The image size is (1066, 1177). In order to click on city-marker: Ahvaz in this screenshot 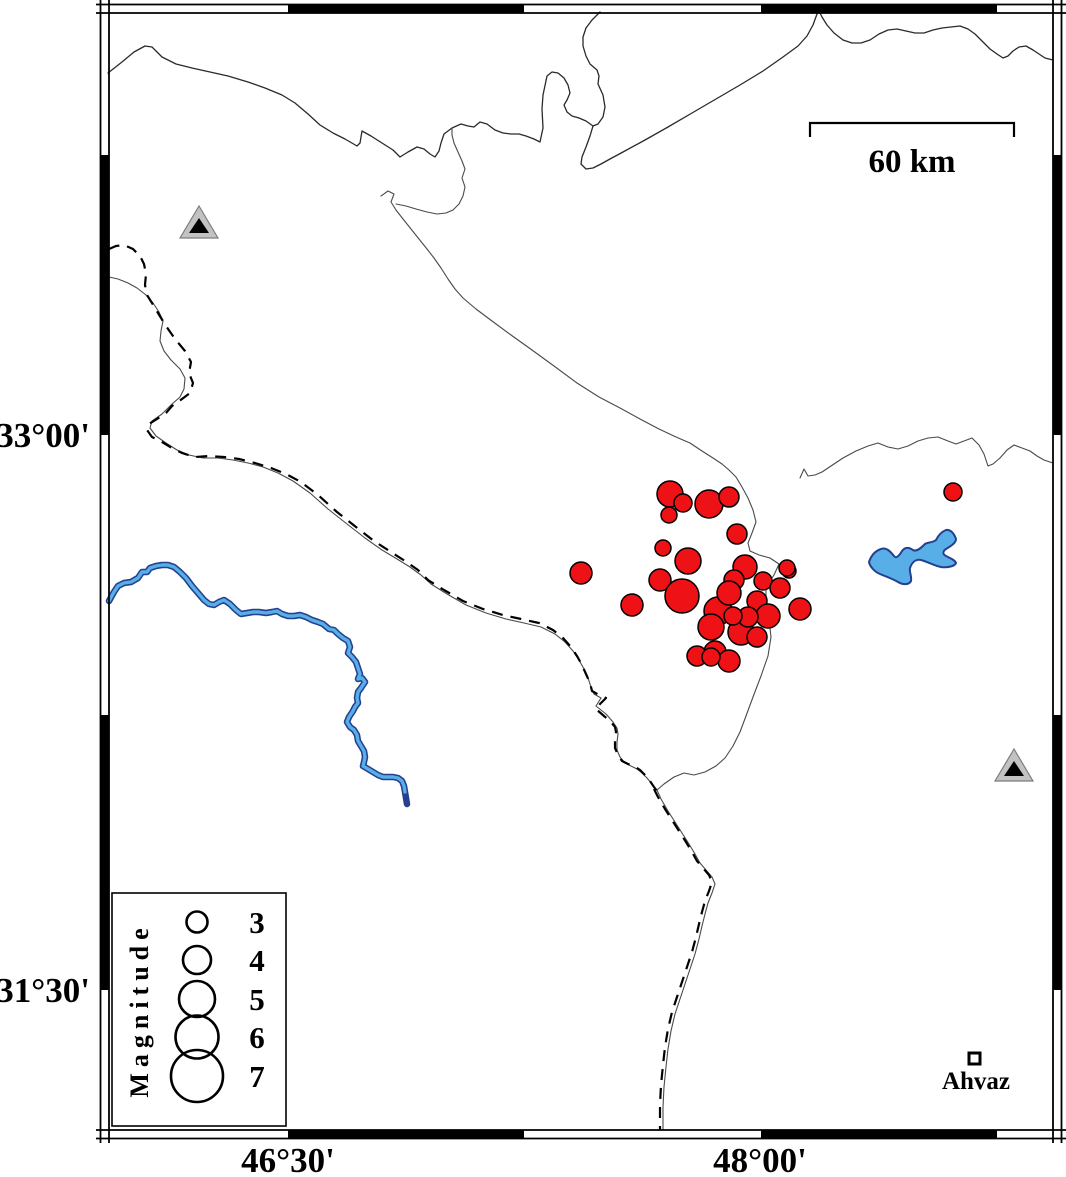, I will do `click(976, 1073)`.